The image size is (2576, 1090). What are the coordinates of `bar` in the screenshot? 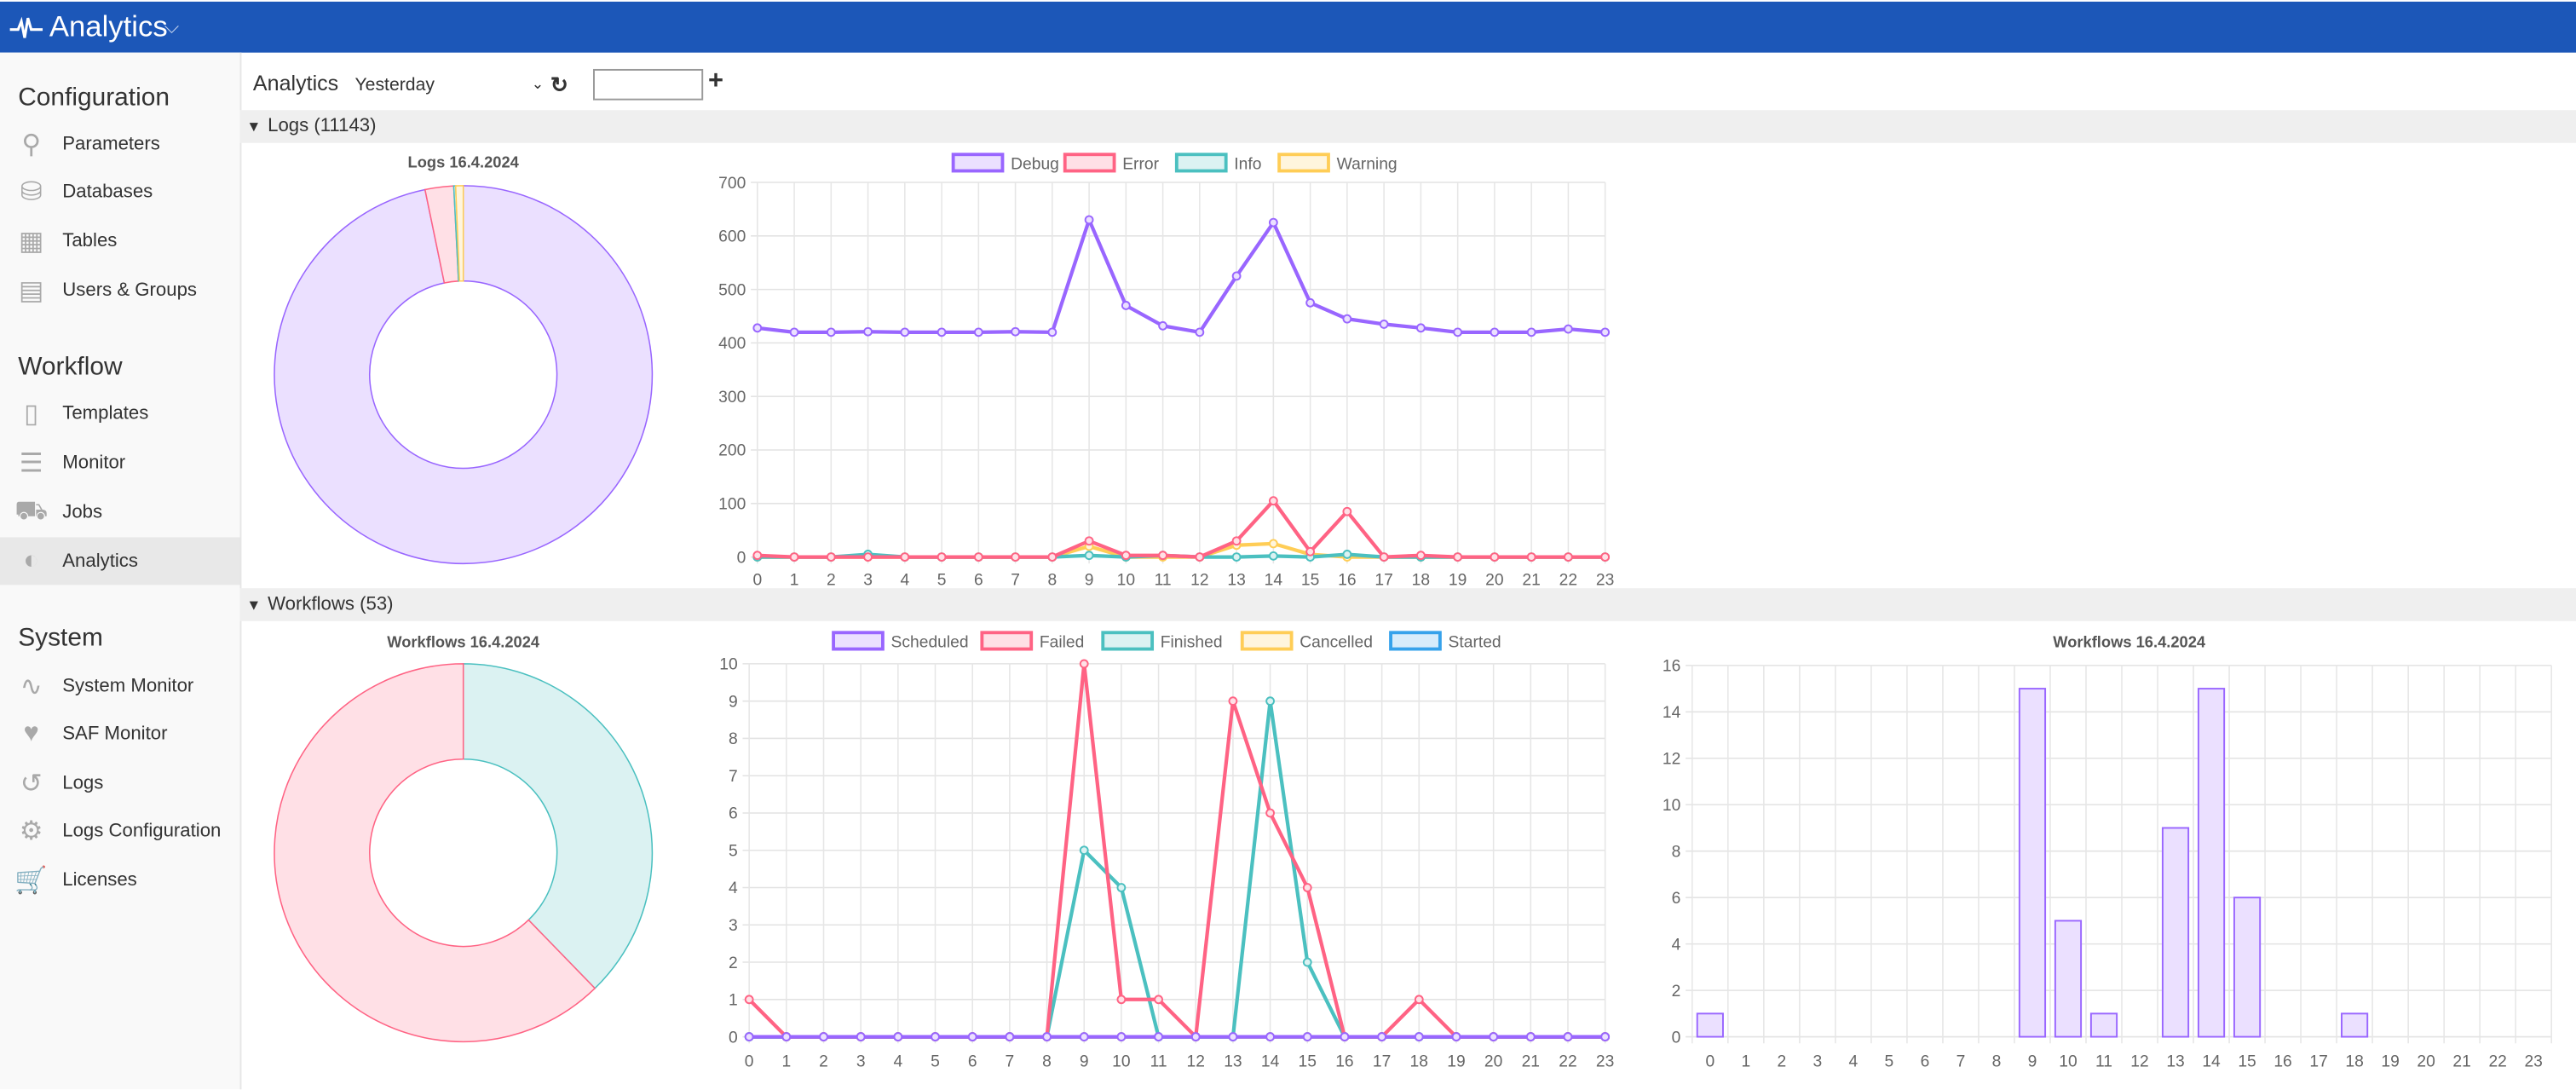 It's located at (1710, 1025).